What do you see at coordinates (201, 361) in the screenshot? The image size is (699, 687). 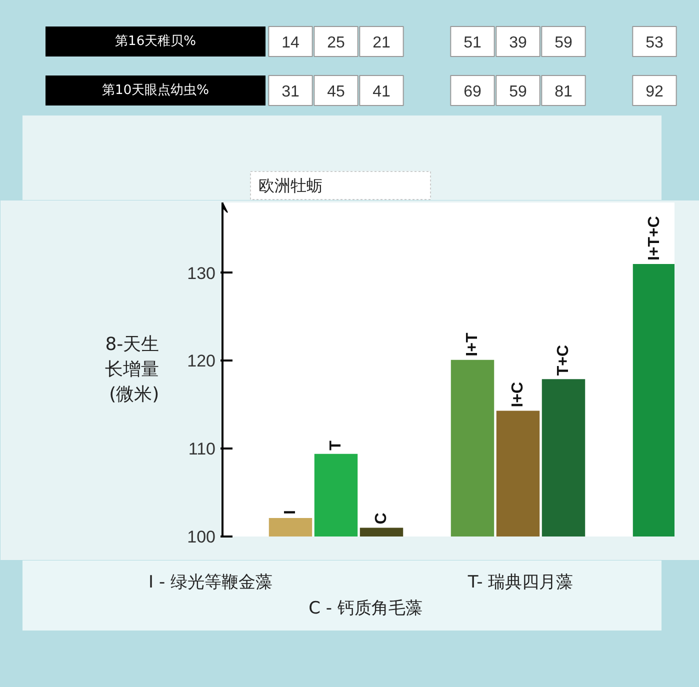 I see `y-tick-label: 120` at bounding box center [201, 361].